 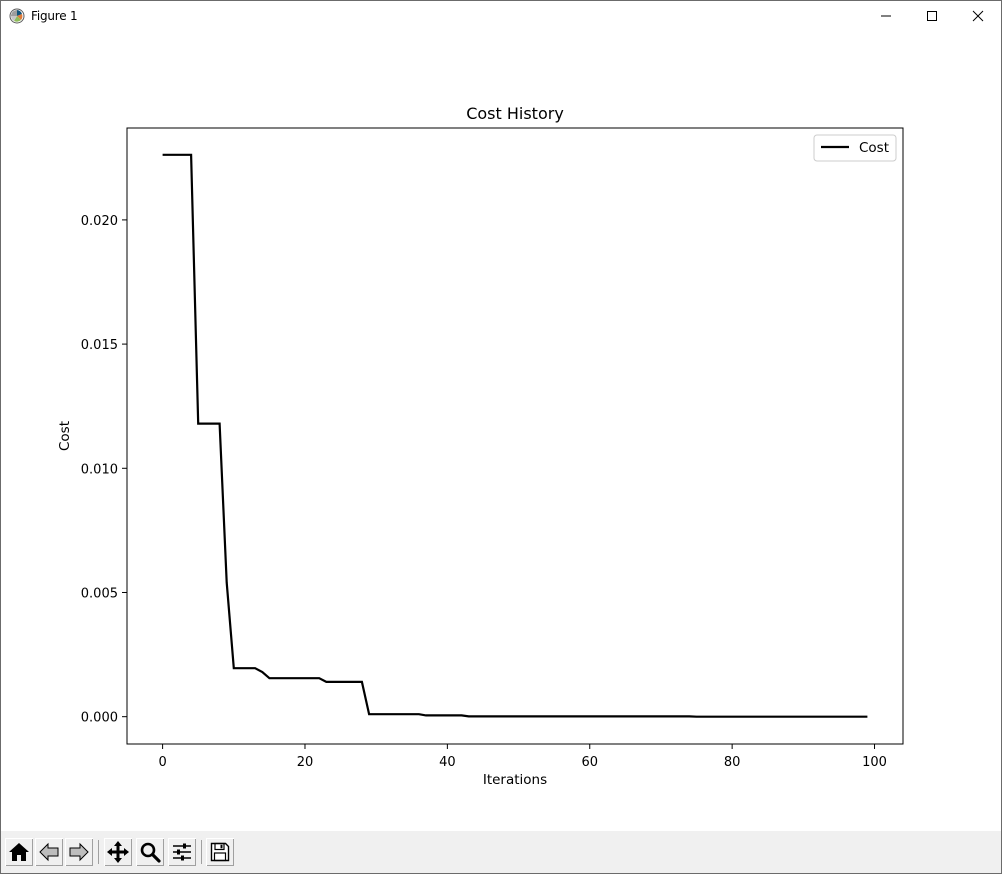 I want to click on x-tick-label: 100, so click(x=874, y=762).